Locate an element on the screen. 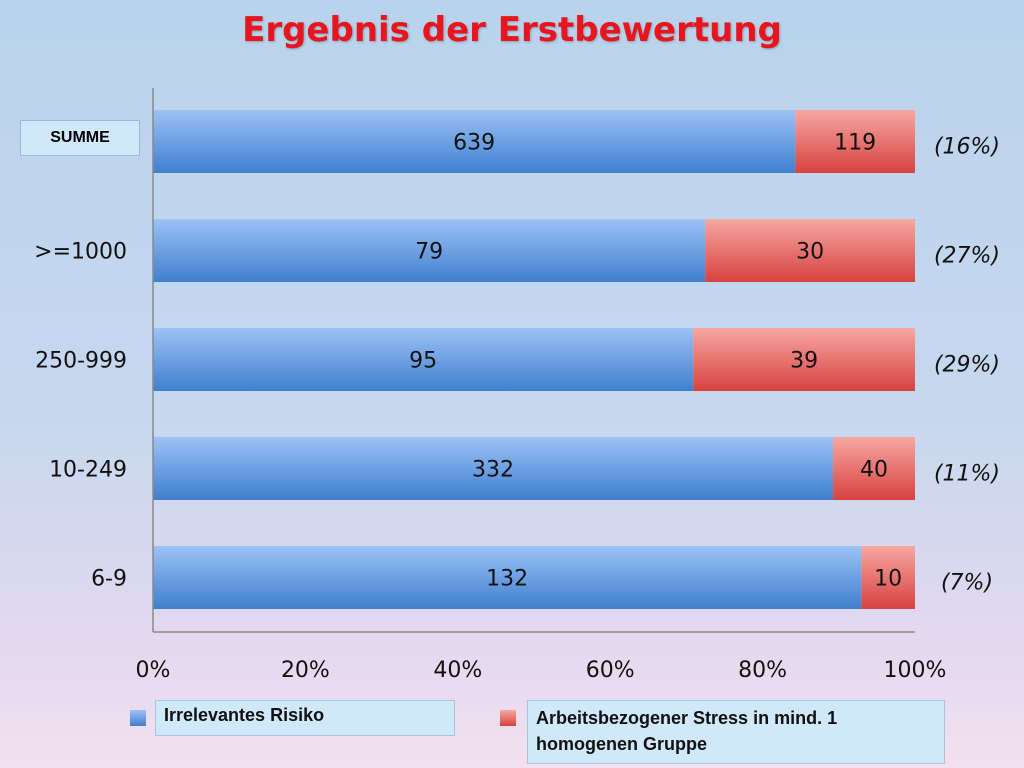  x-tick-label: 100% is located at coordinates (915, 670).